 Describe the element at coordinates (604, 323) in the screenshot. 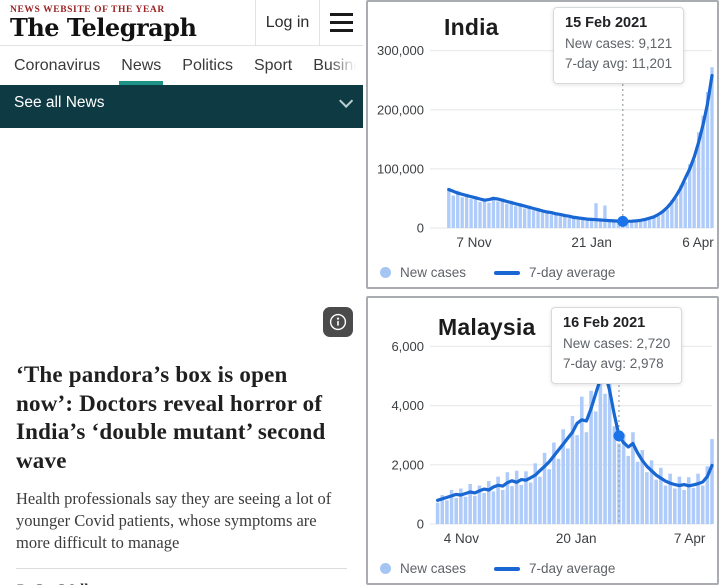

I see `tooltip-date: 16 Feb 2021` at that location.